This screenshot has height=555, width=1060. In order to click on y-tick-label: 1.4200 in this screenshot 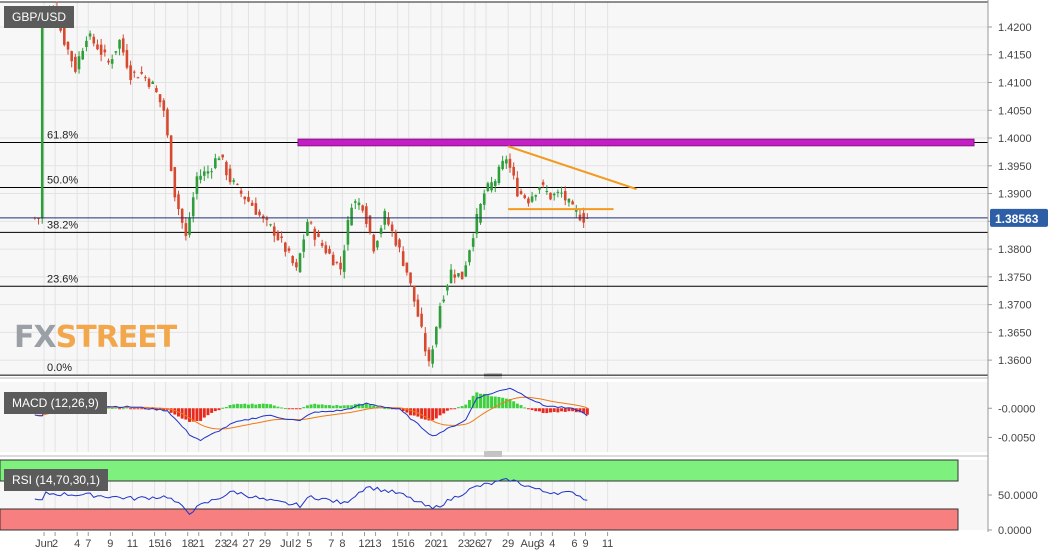, I will do `click(1015, 28)`.